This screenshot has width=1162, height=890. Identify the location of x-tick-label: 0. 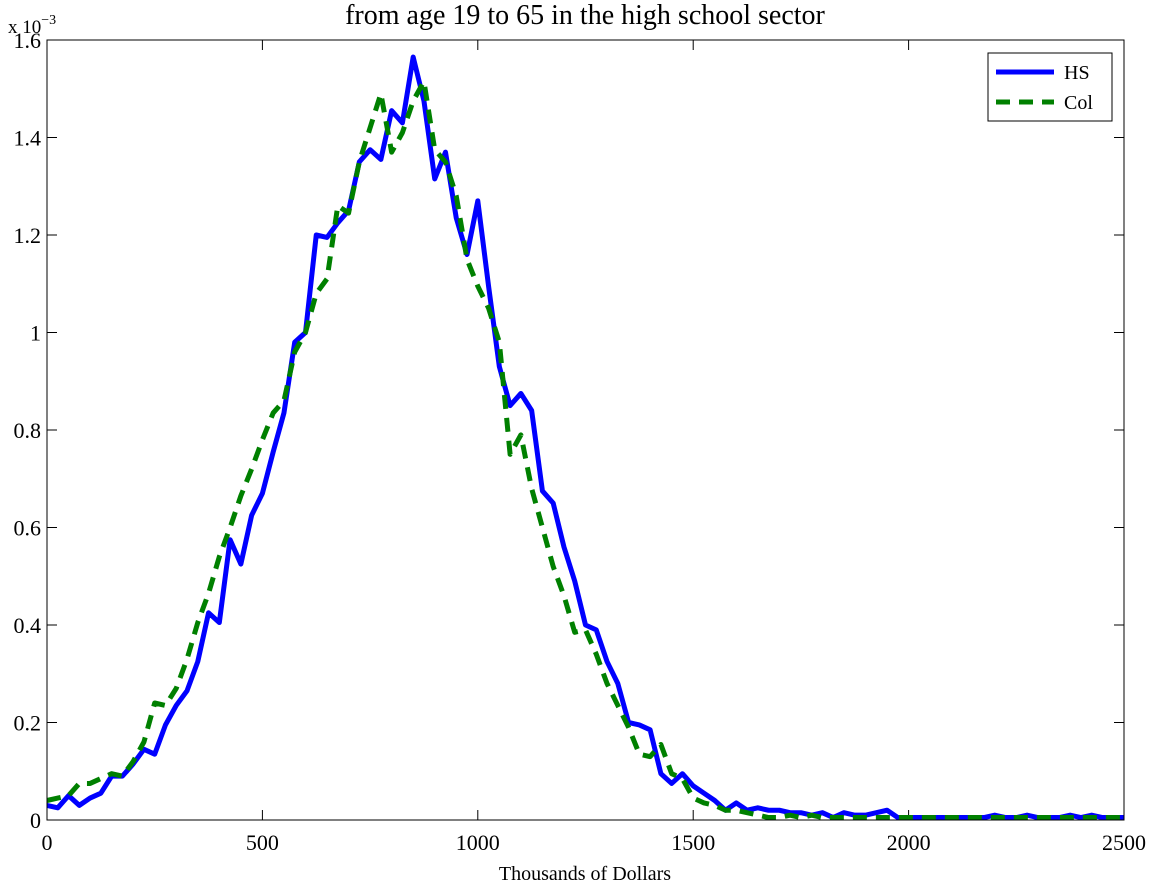
(47, 842).